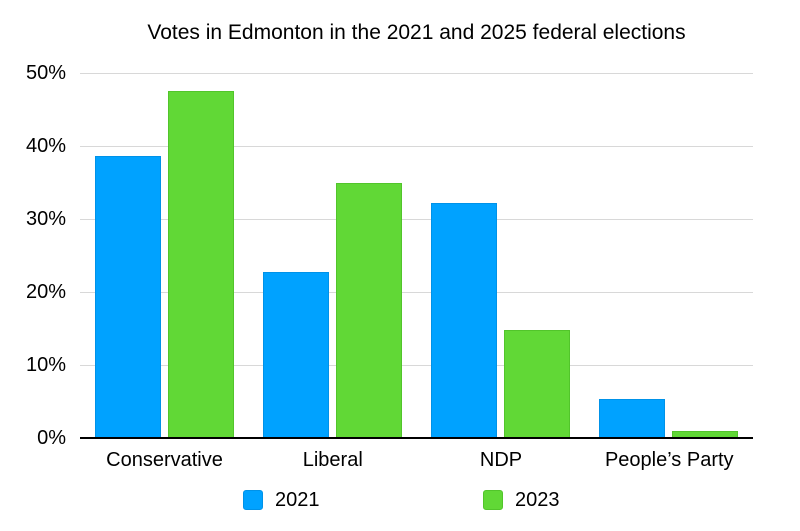 The width and height of the screenshot is (800, 531). I want to click on y-tick-label-40%: 40%, so click(45, 146).